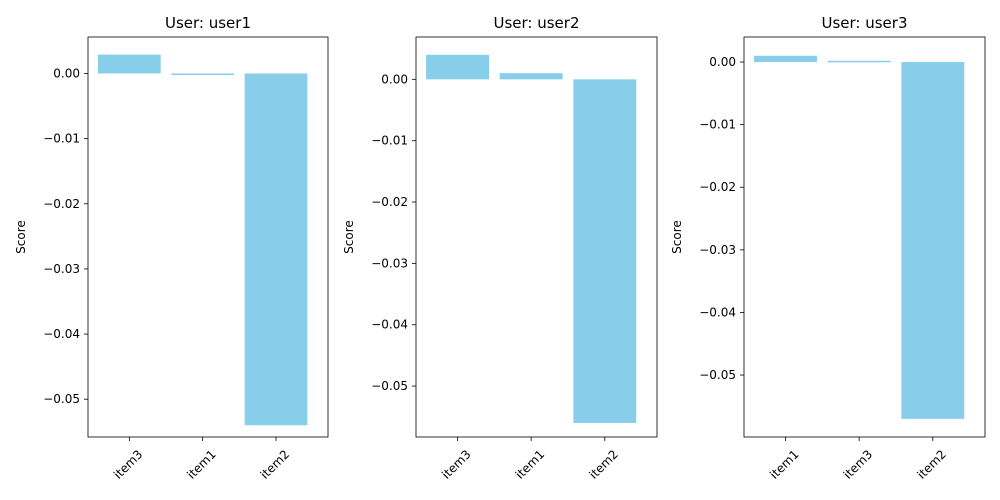 This screenshot has width=1000, height=500. Describe the element at coordinates (536, 23) in the screenshot. I see `chart-title: User: user2` at that location.